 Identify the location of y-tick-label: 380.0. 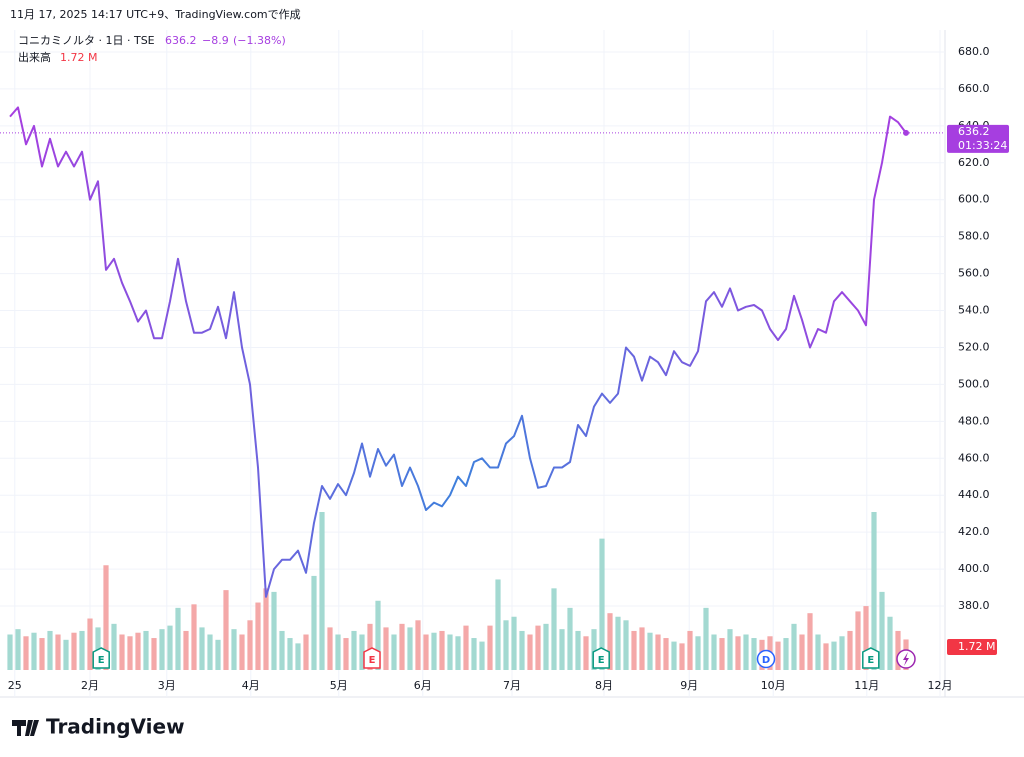
(974, 605).